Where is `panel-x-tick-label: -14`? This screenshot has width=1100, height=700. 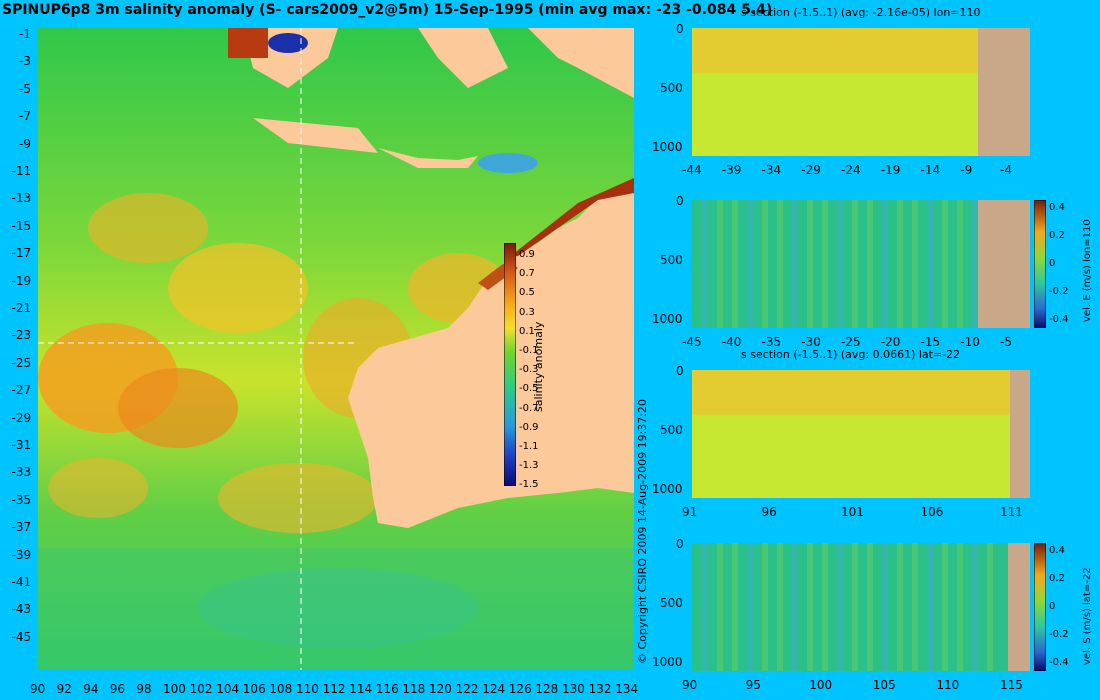 panel-x-tick-label: -14 is located at coordinates (930, 170).